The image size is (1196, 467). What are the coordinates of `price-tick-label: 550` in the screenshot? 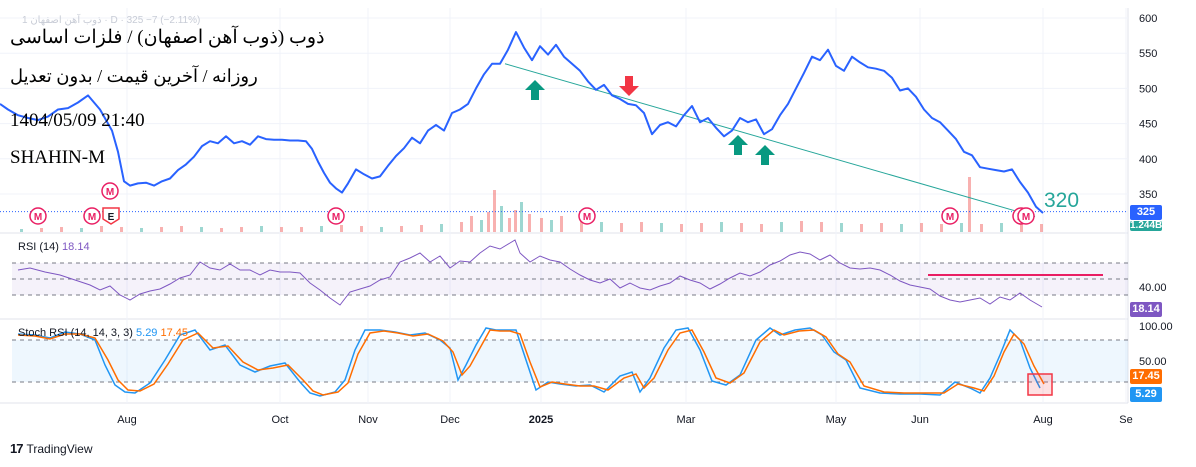 It's located at (1148, 54).